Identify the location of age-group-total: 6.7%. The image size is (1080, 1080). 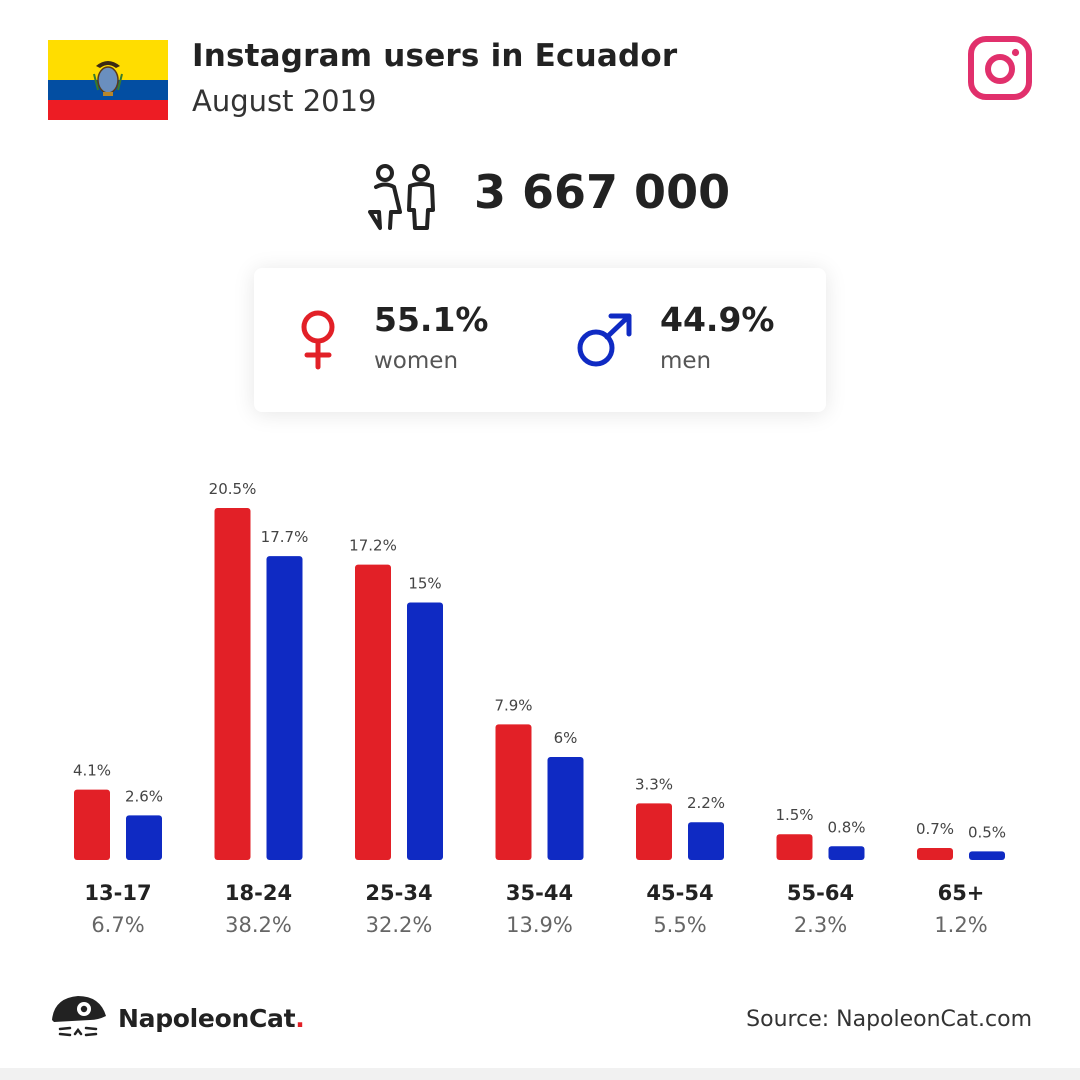
(117, 925).